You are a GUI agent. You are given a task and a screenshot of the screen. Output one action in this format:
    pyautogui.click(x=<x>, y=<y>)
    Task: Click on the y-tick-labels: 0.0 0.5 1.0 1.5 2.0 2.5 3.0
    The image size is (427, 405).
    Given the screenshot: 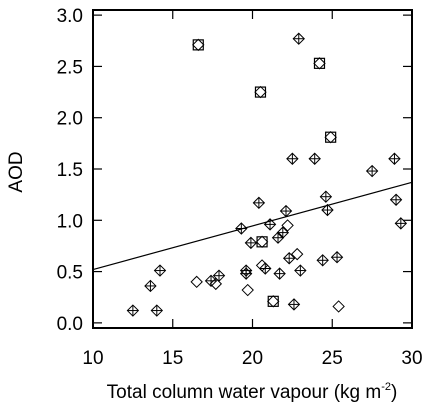 What is the action you would take?
    pyautogui.click(x=70, y=170)
    